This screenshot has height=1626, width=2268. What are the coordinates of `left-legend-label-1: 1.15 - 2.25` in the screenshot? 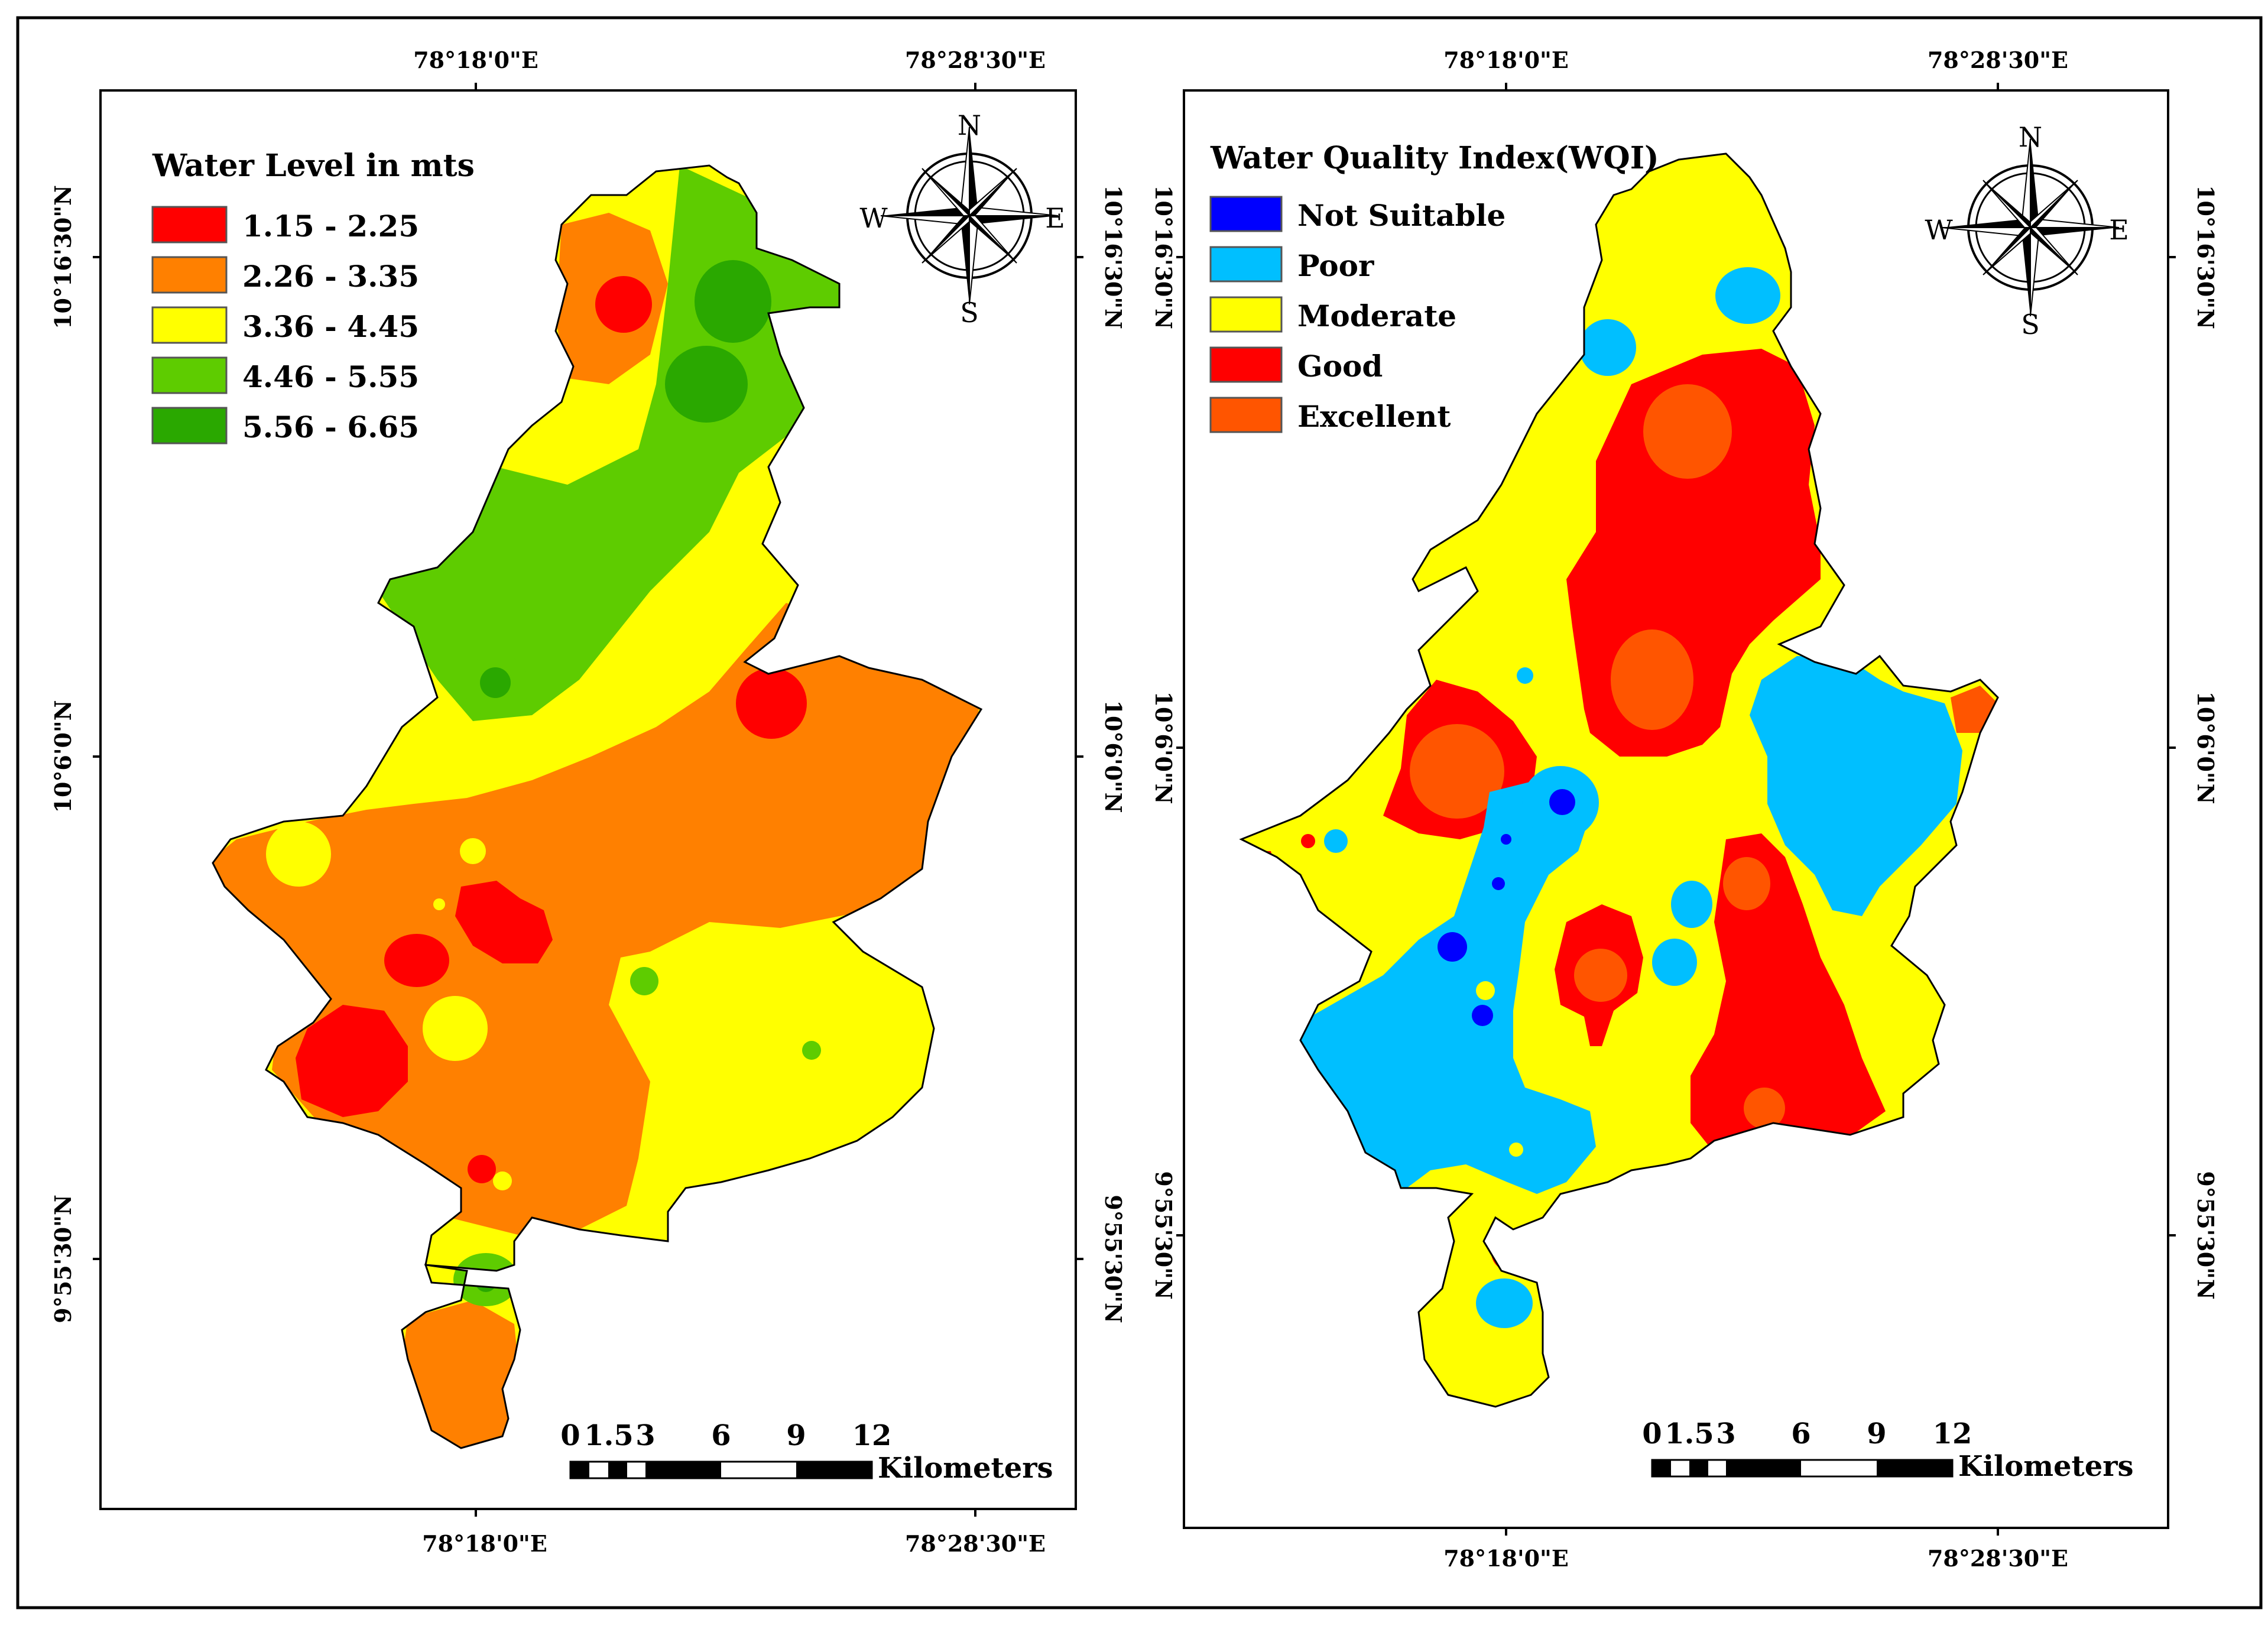 It's located at (330, 227).